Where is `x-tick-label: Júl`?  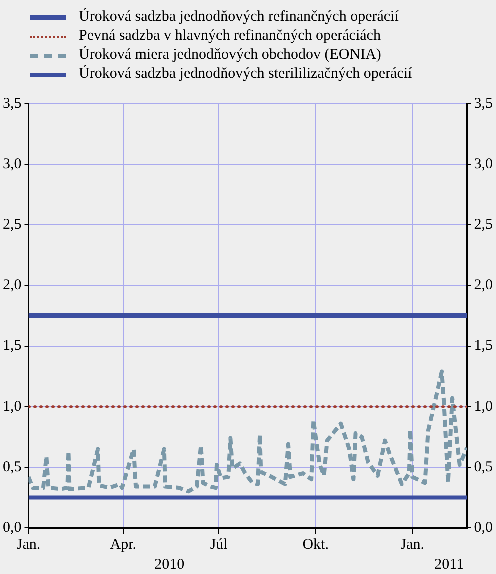
x-tick-label: Júl is located at coordinates (219, 544).